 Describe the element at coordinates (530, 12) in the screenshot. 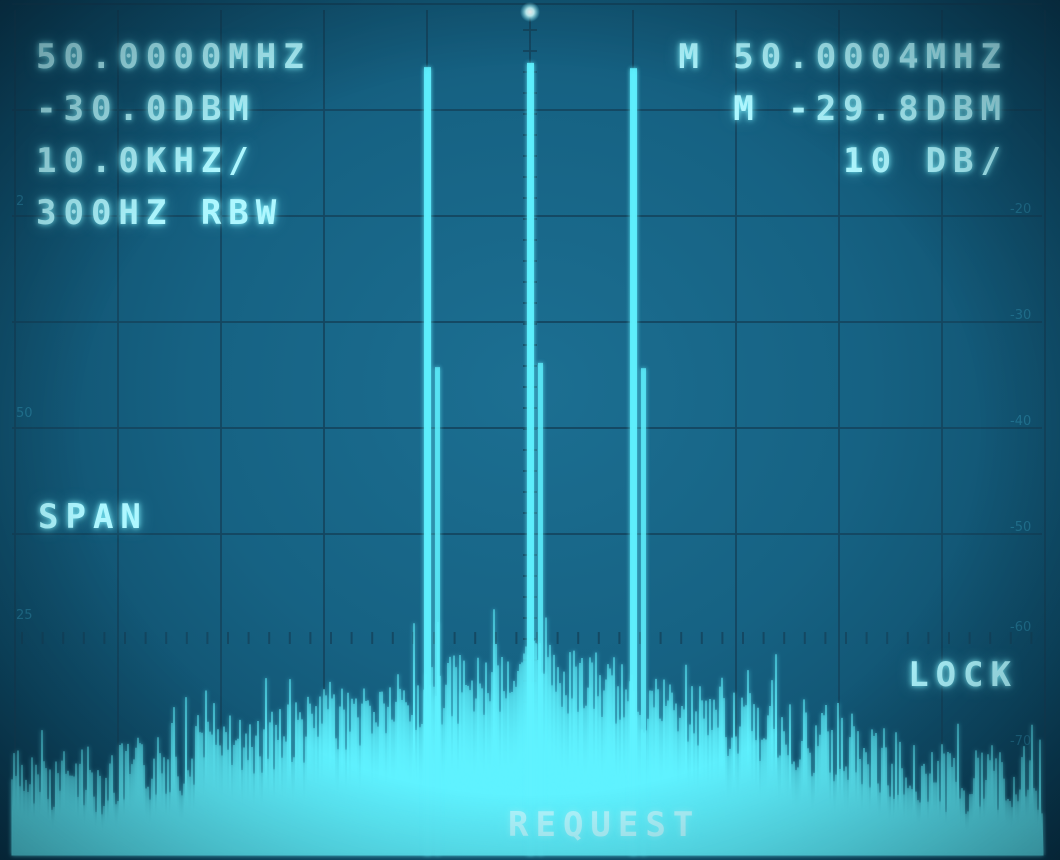

I see `beam-dot-icon` at that location.